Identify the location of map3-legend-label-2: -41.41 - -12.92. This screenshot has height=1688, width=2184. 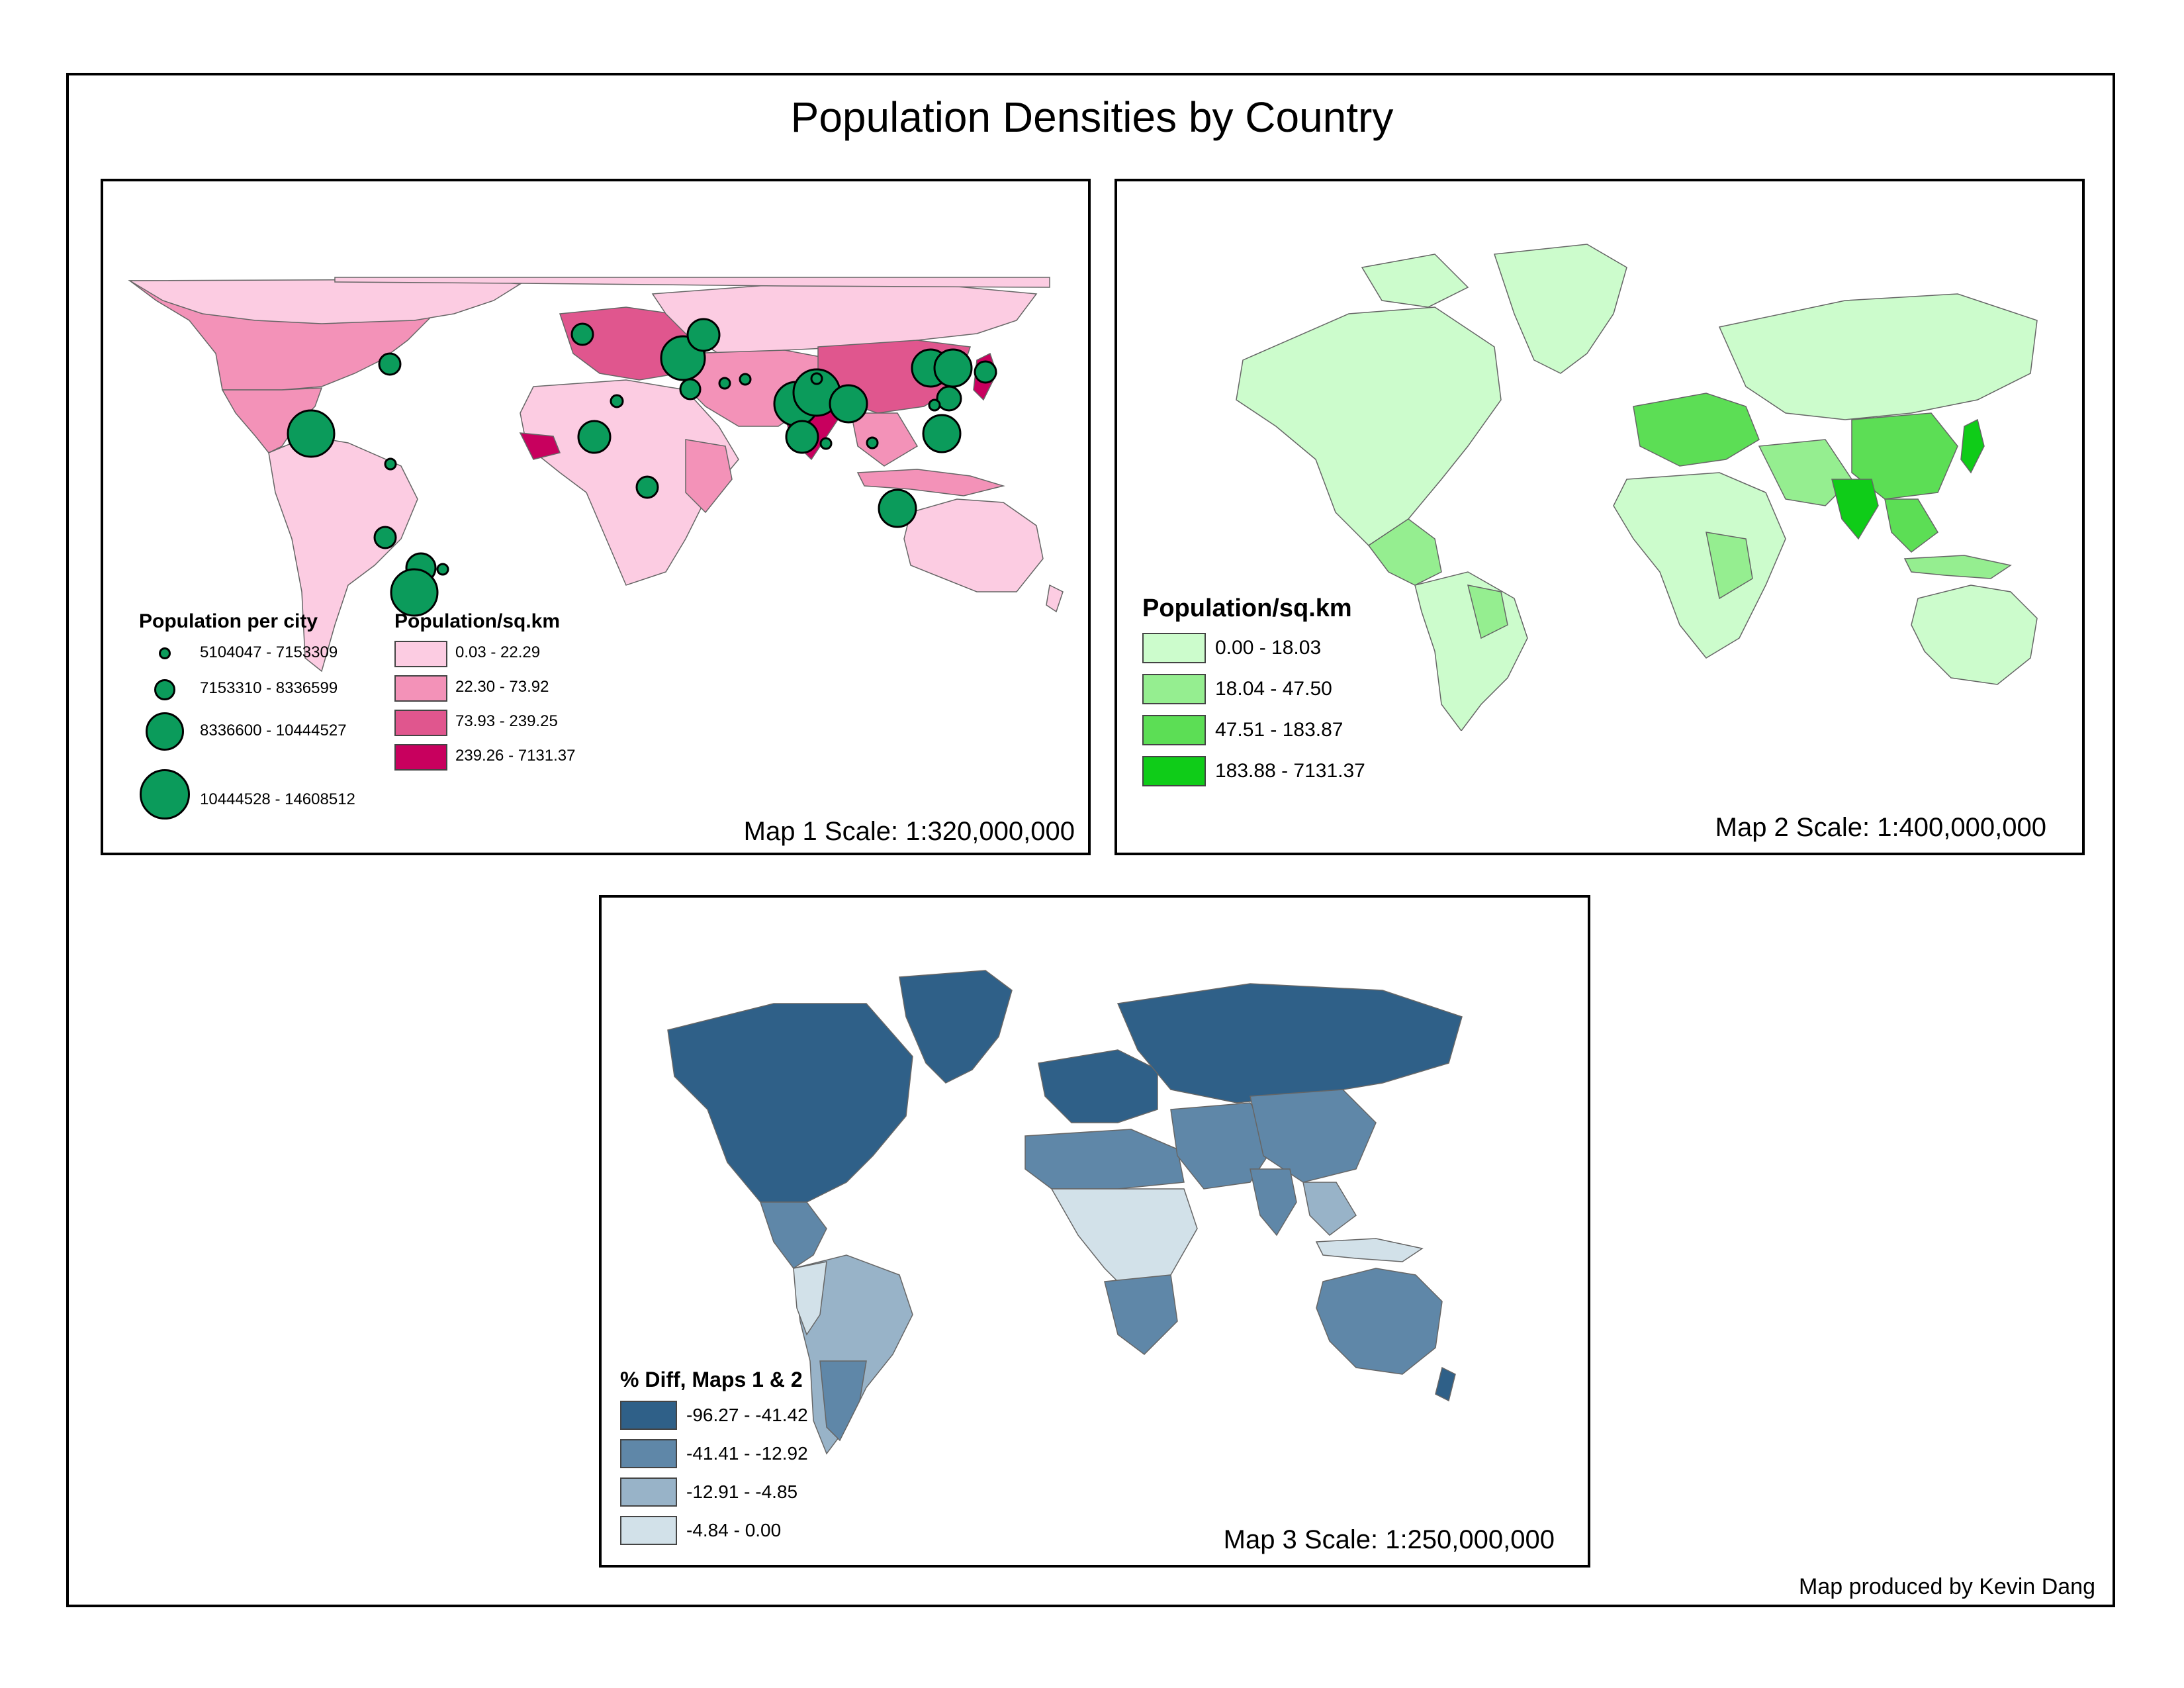
(747, 1453).